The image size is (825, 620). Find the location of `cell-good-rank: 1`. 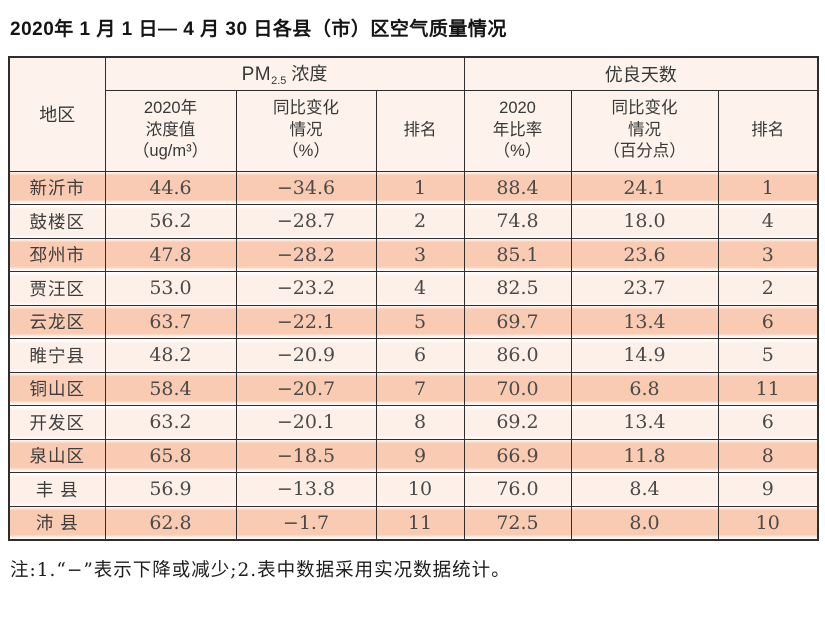

cell-good-rank: 1 is located at coordinates (768, 187).